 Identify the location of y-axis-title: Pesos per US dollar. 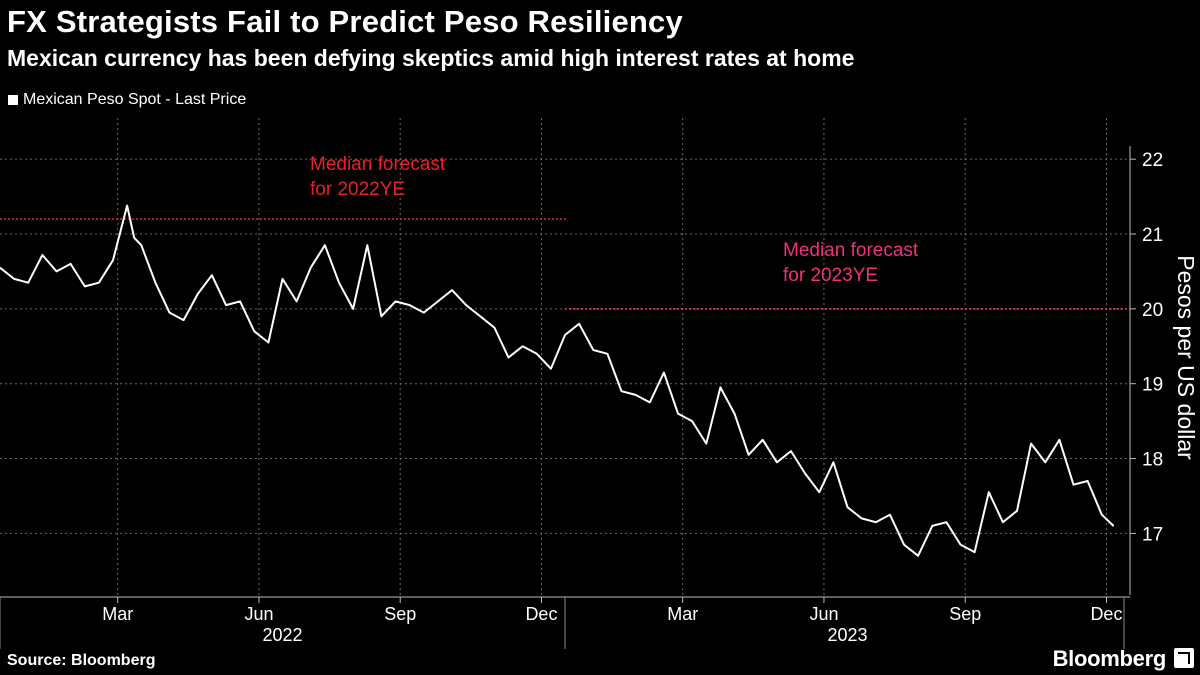
(1186, 357).